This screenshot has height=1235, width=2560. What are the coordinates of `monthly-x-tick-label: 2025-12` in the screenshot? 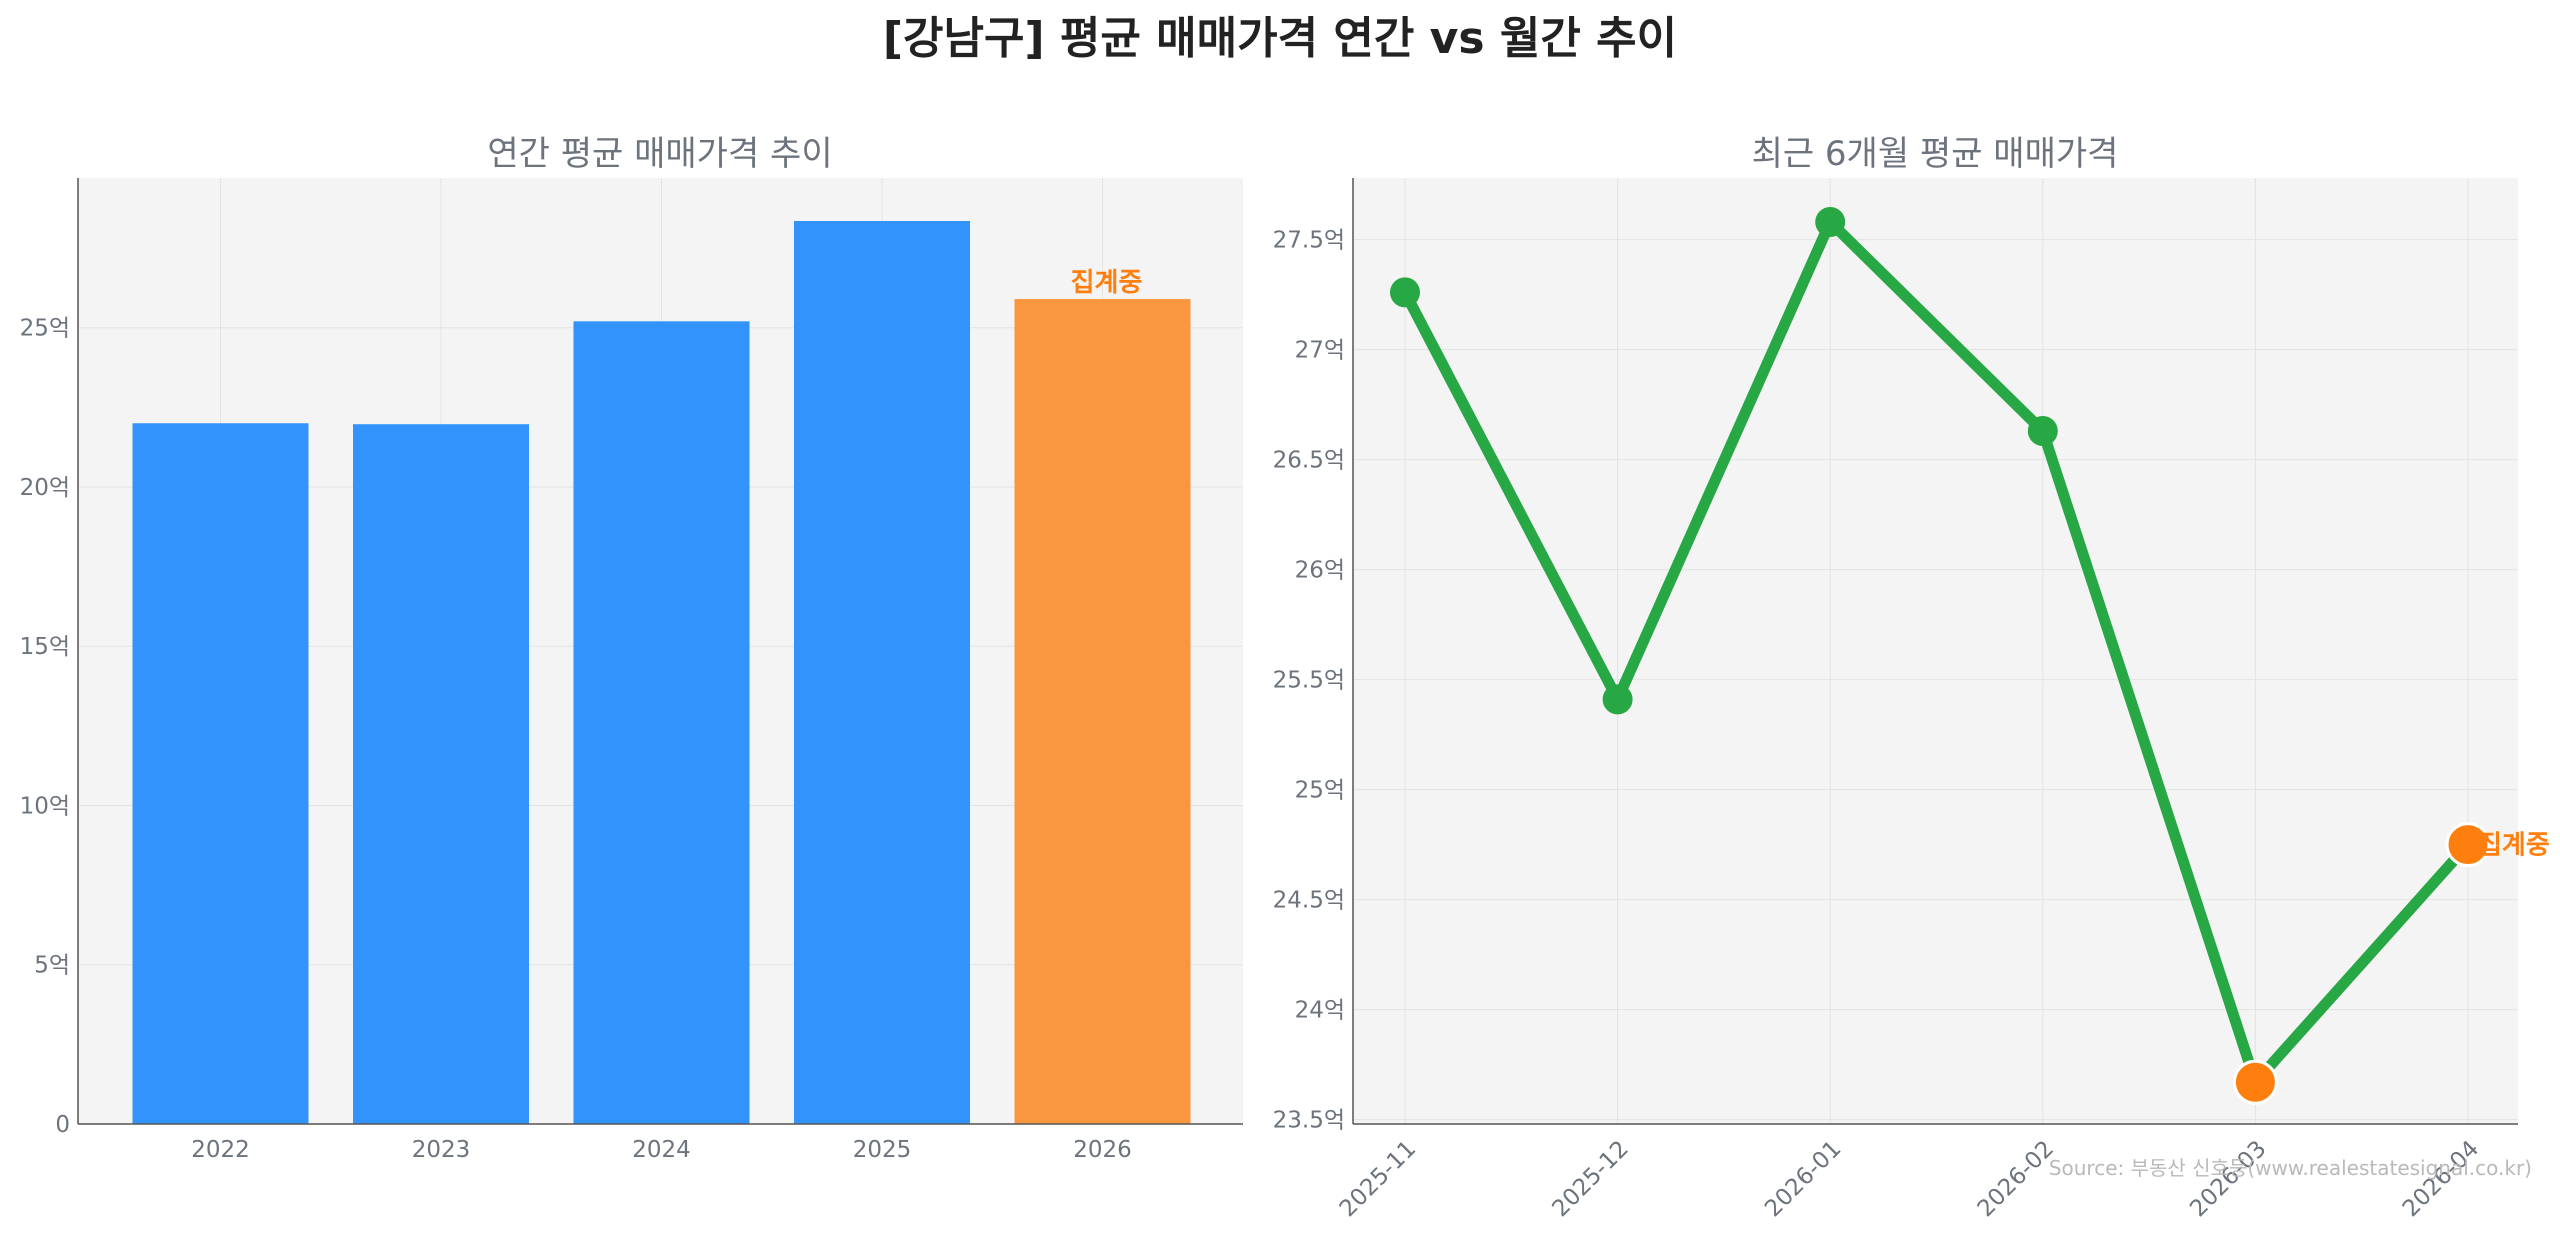 It's located at (1590, 1179).